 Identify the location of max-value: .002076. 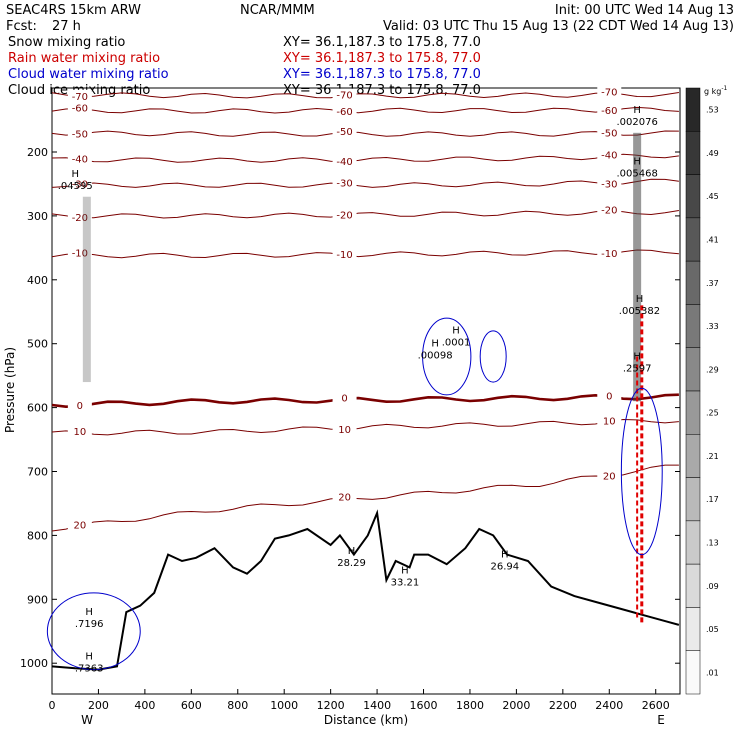
(636, 122).